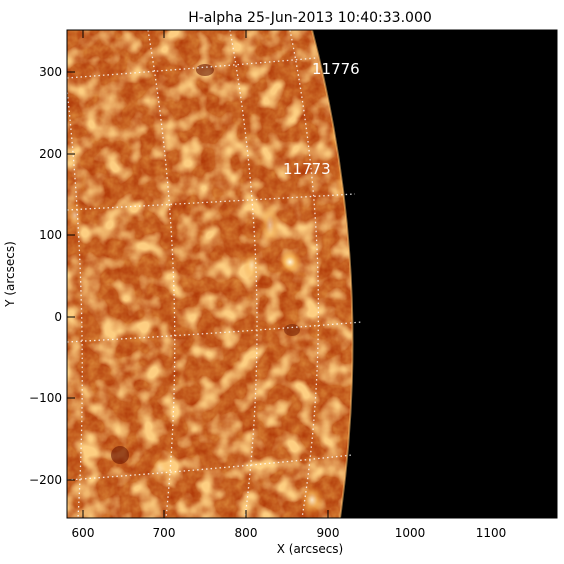 Image resolution: width=564 pixels, height=564 pixels. What do you see at coordinates (321, 119) in the screenshot?
I see `active-region-labels: 11776 11773` at bounding box center [321, 119].